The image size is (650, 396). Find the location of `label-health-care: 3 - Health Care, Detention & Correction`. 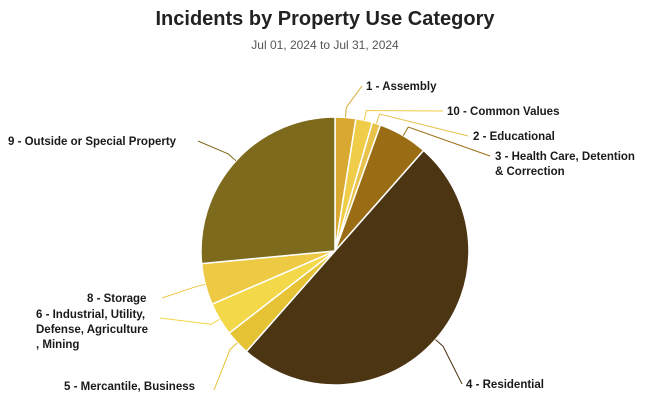

label-health-care: 3 - Health Care, Detention & Correction is located at coordinates (565, 164).